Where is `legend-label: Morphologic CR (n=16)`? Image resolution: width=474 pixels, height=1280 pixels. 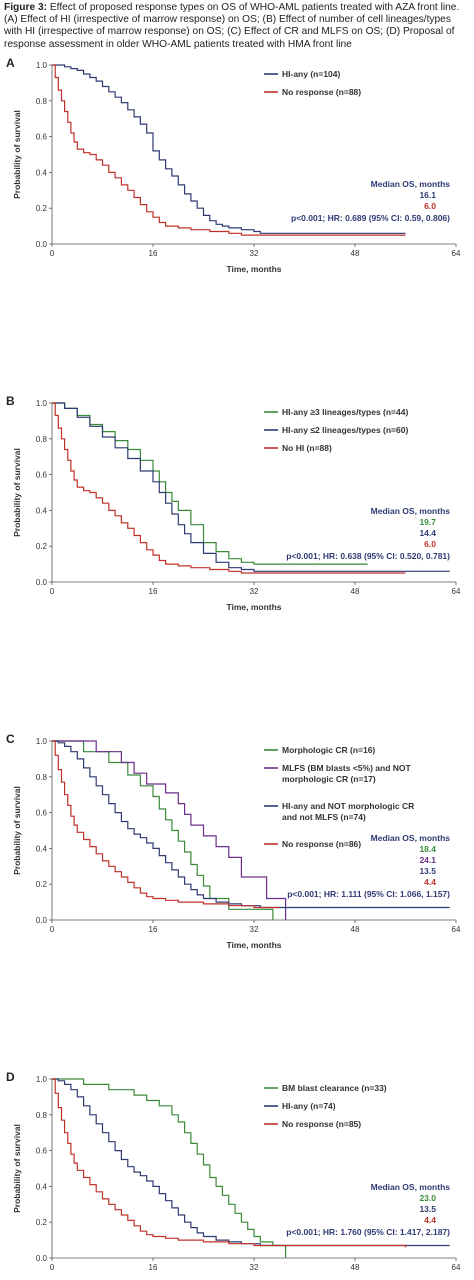
legend-label: Morphologic CR (n=16) is located at coordinates (328, 750).